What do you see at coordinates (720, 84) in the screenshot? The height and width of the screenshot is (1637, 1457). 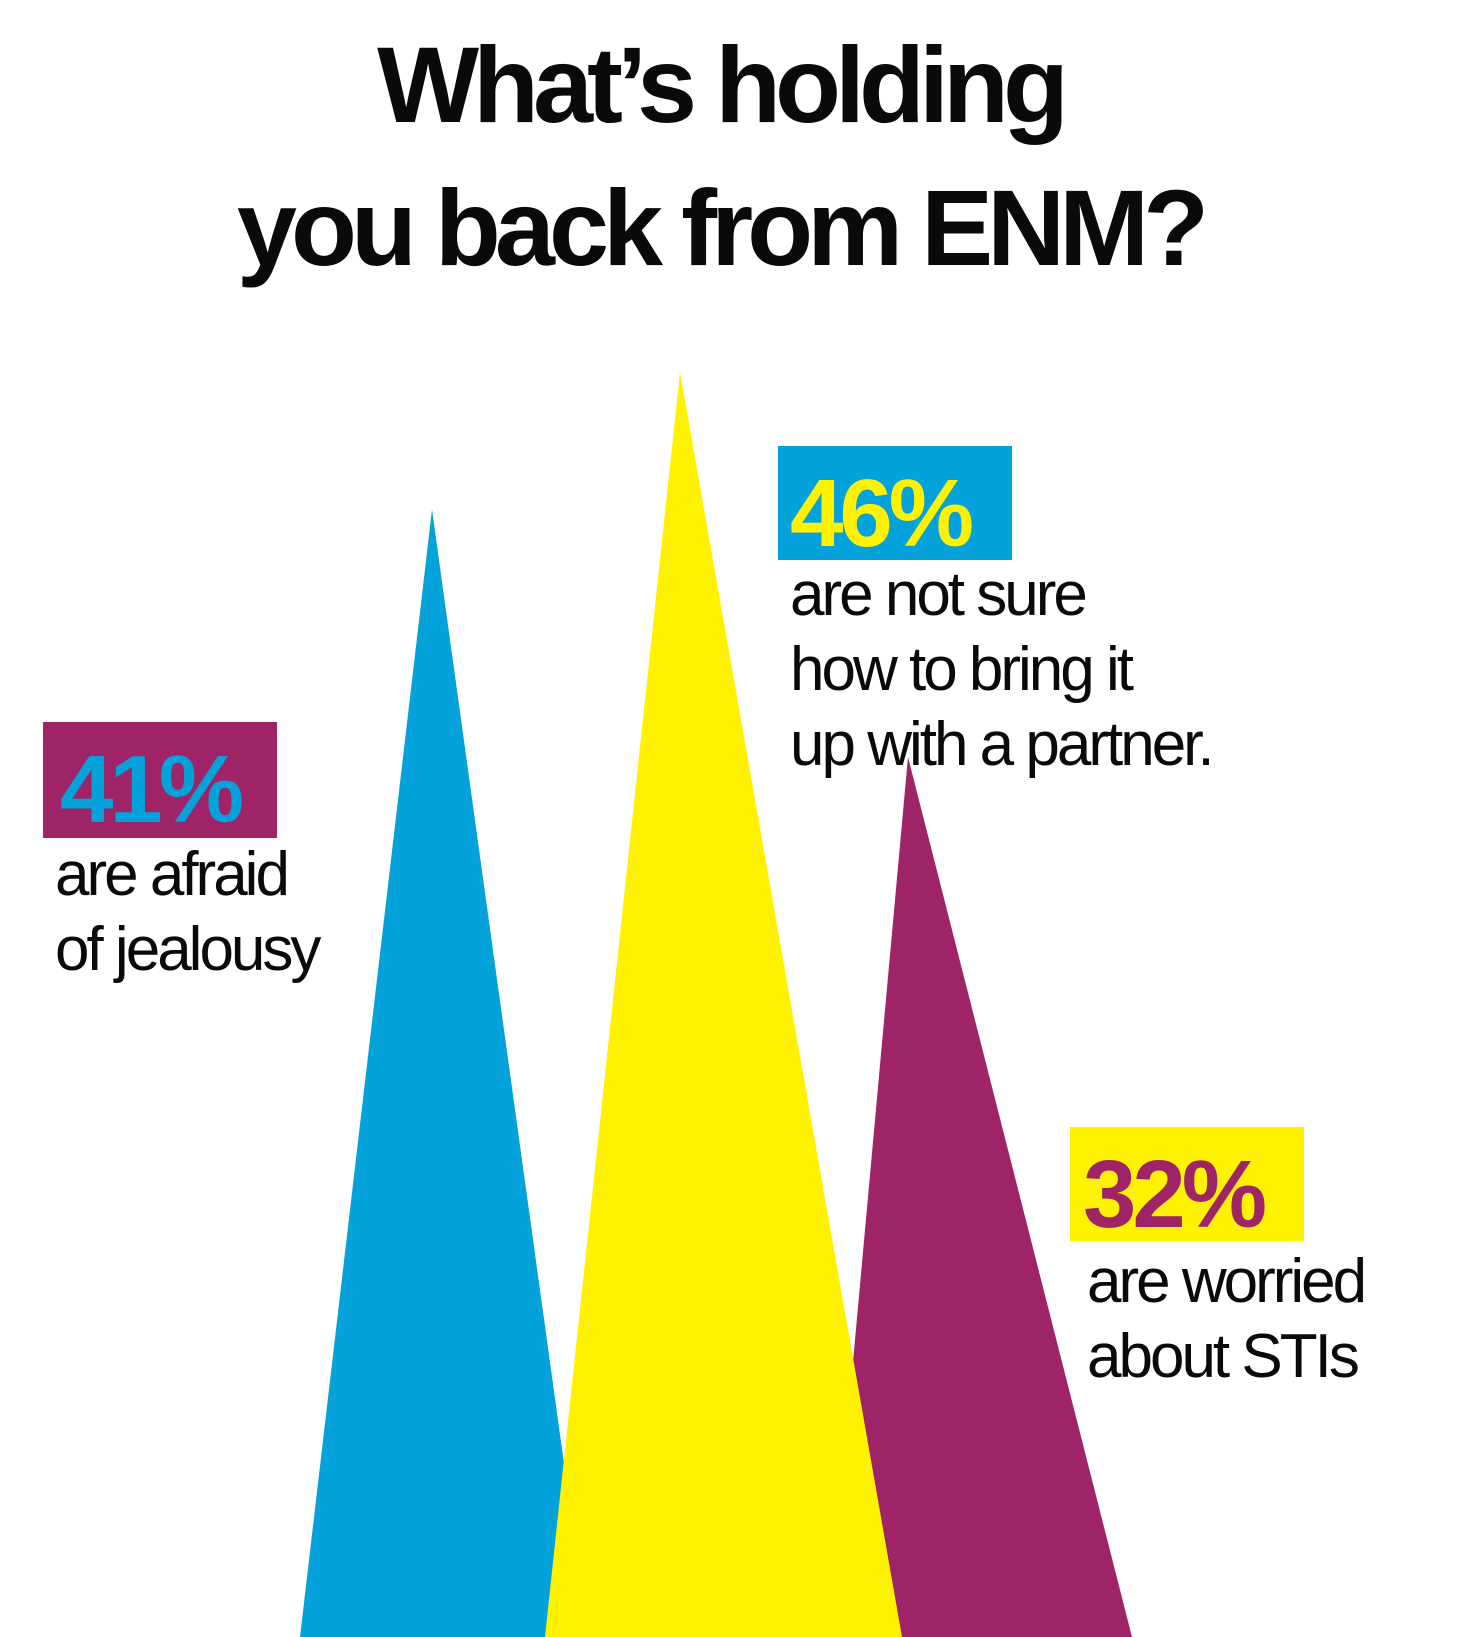 I see `chart-title-line-1: What’s holding` at bounding box center [720, 84].